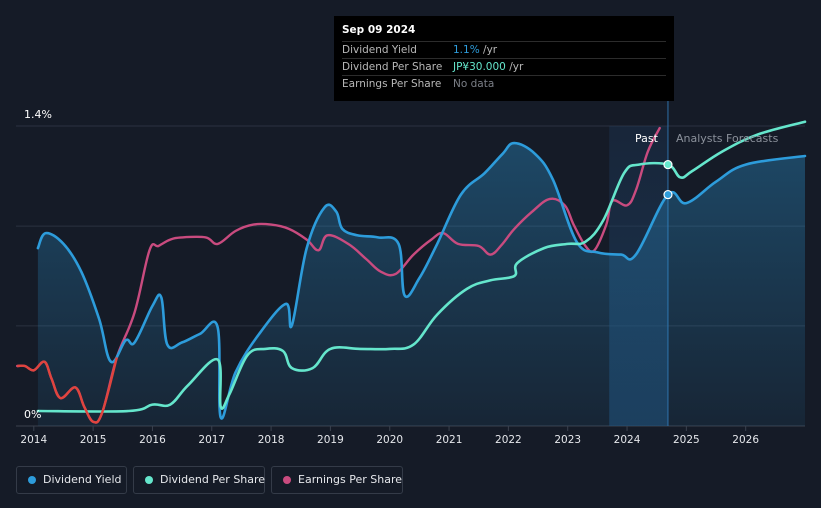  What do you see at coordinates (211, 440) in the screenshot?
I see `x-tick-label: 2017` at bounding box center [211, 440].